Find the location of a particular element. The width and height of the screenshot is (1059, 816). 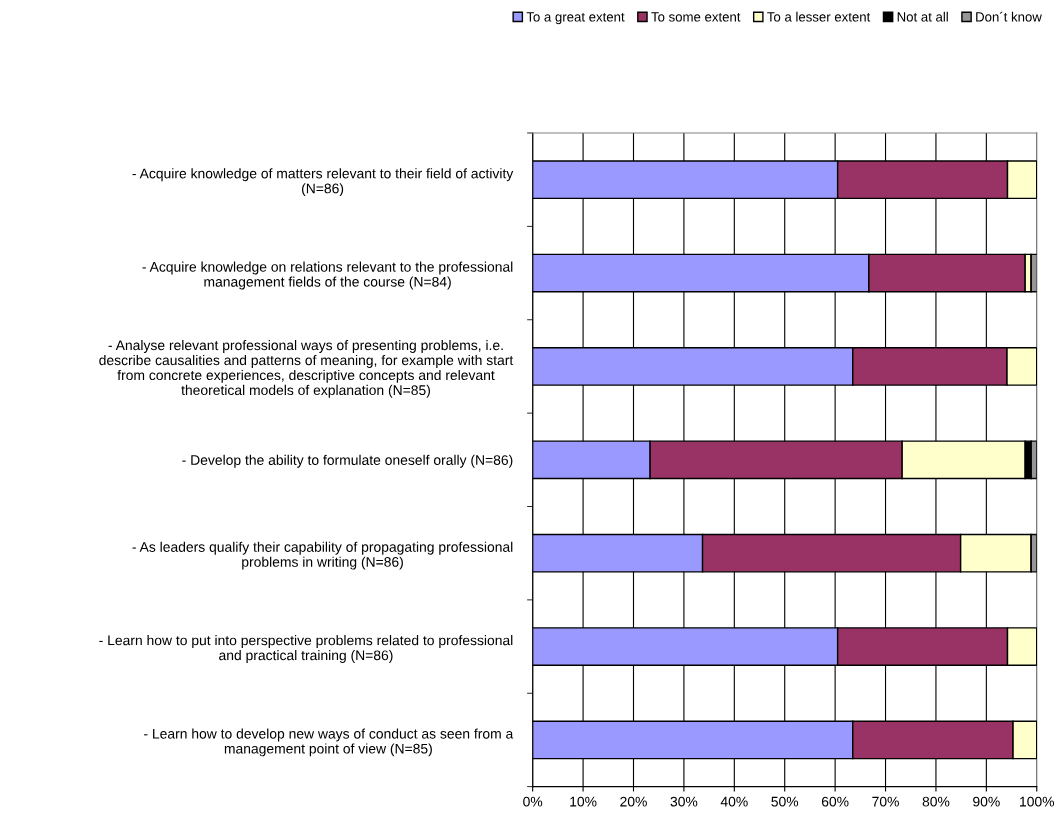

x-tick-label: 60% is located at coordinates (835, 801).